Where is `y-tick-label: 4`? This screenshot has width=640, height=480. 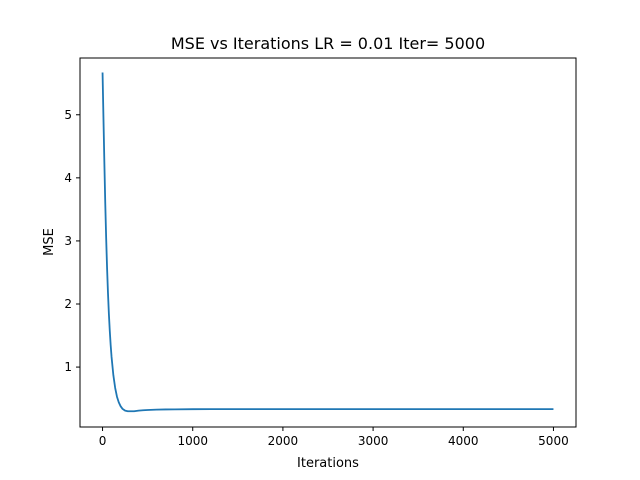 y-tick-label: 4 is located at coordinates (68, 178).